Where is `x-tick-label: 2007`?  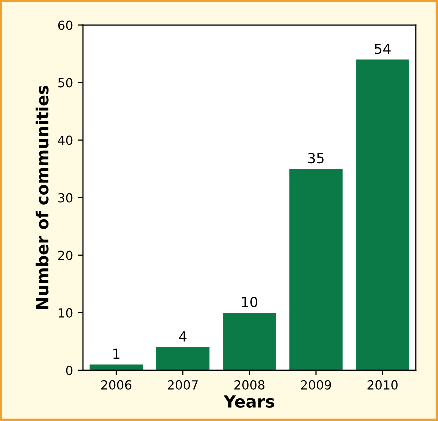
x-tick-label: 2007 is located at coordinates (183, 385).